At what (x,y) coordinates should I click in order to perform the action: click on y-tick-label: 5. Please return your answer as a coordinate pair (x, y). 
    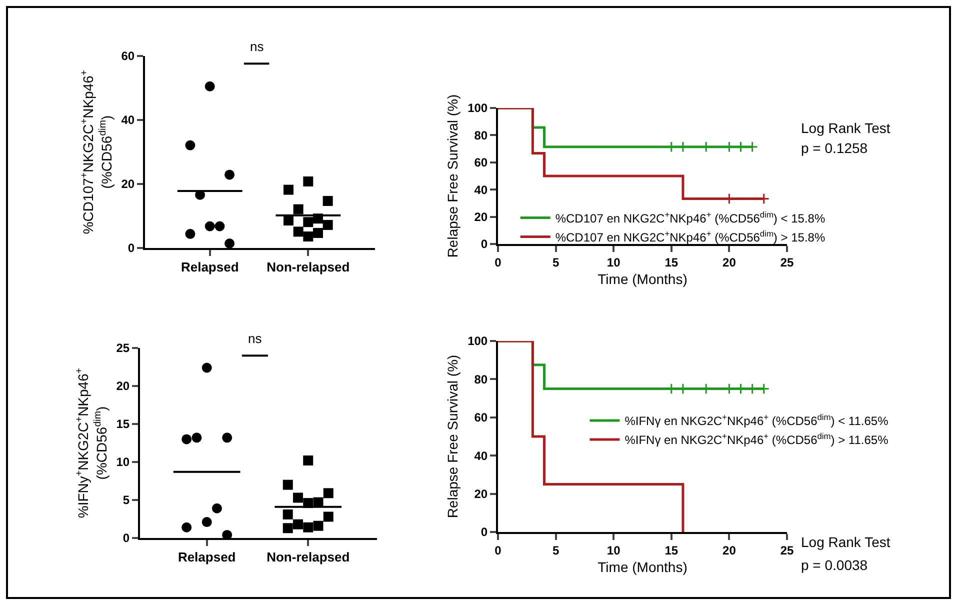
    Looking at the image, I should click on (126, 500).